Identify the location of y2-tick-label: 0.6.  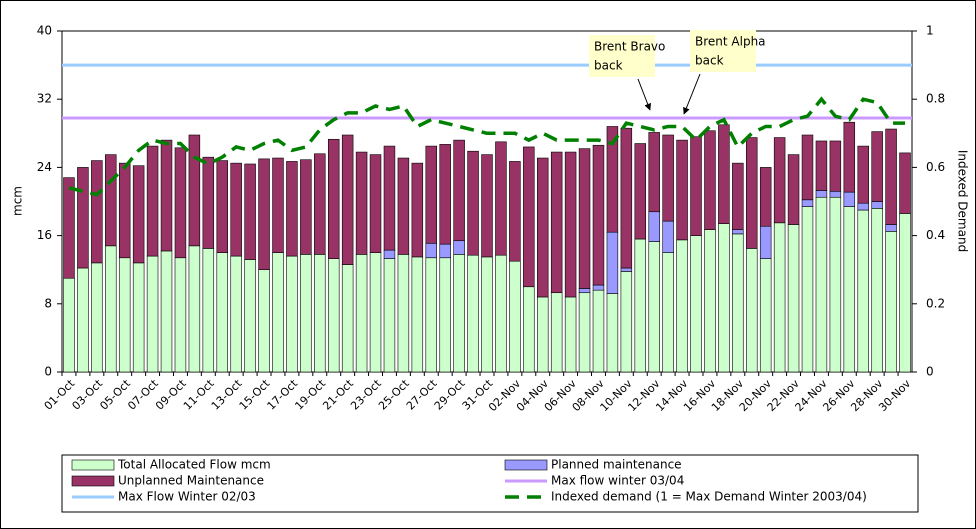
(935, 167).